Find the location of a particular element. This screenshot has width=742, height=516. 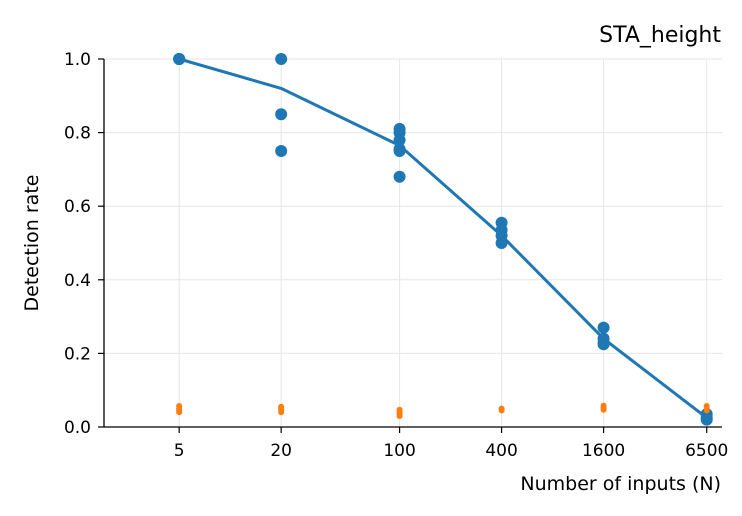

y-tick-label: 0.8 is located at coordinates (77, 134).